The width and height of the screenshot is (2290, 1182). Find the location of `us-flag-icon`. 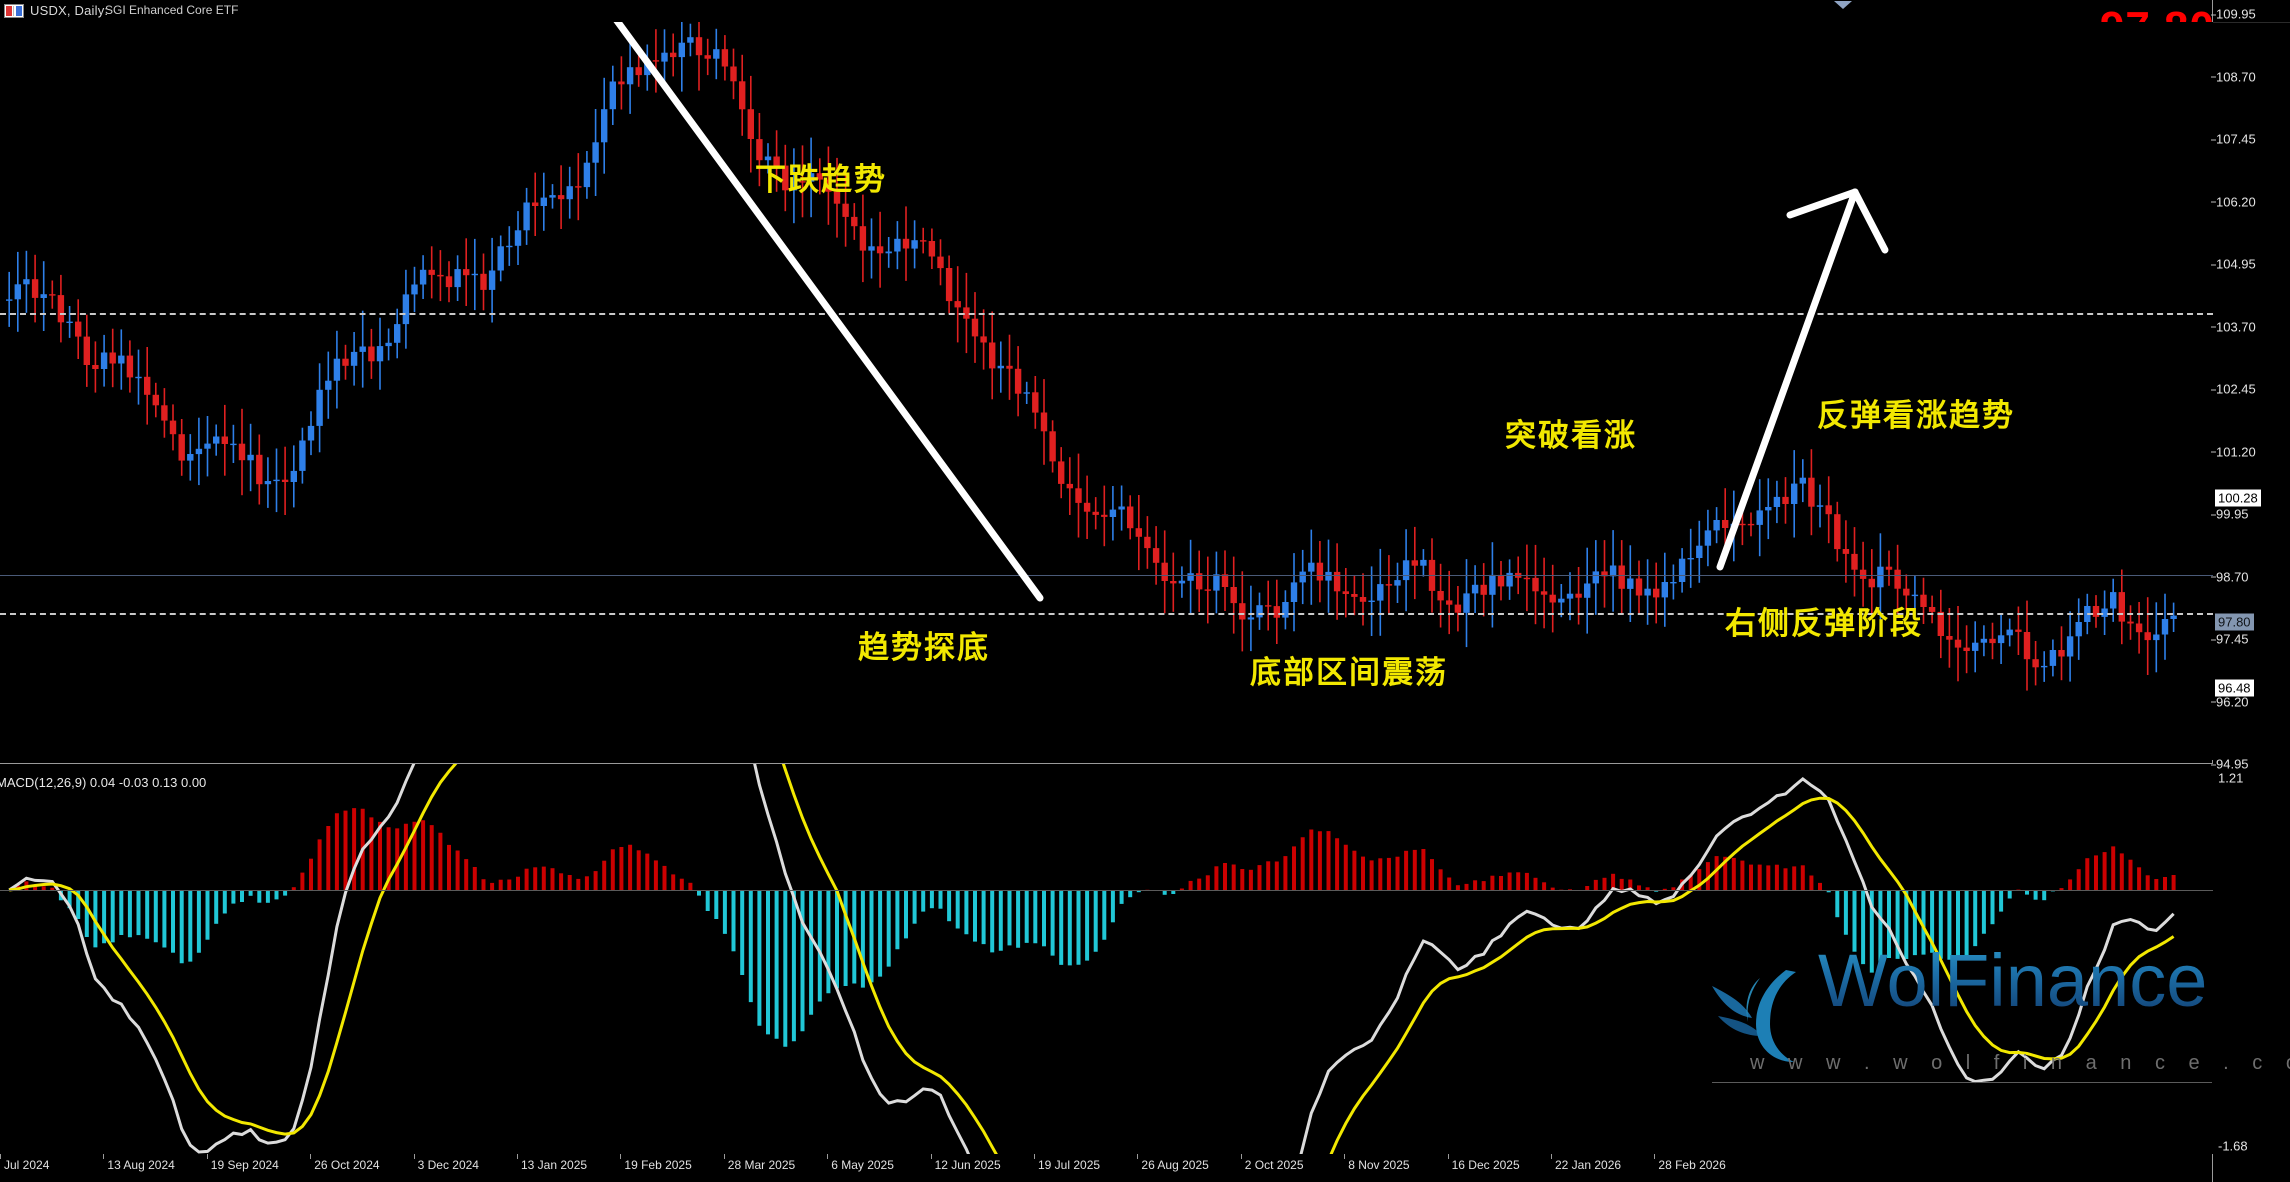

us-flag-icon is located at coordinates (14, 11).